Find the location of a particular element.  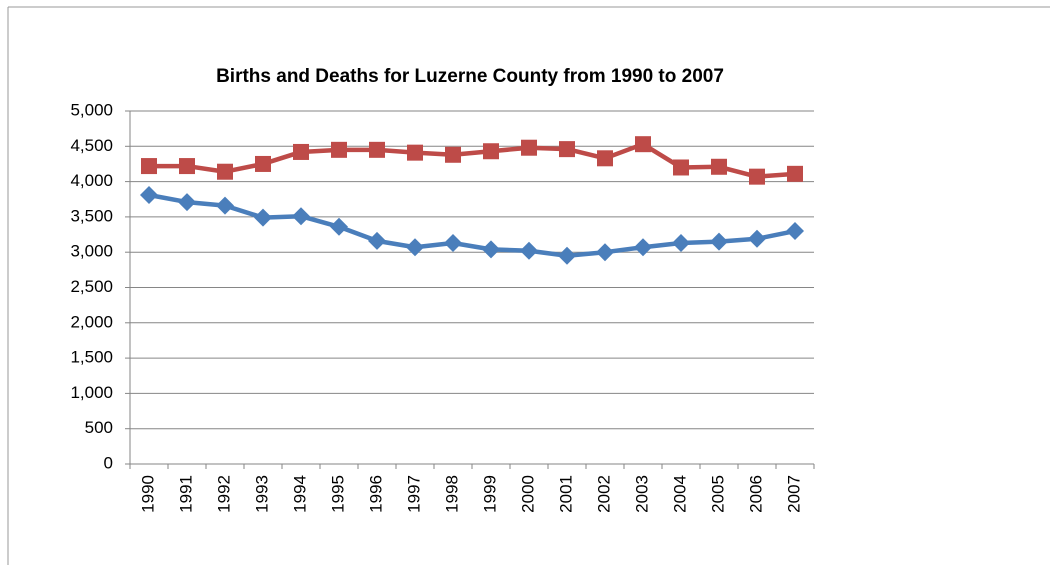

x-tick-label: 1995 is located at coordinates (337, 494).